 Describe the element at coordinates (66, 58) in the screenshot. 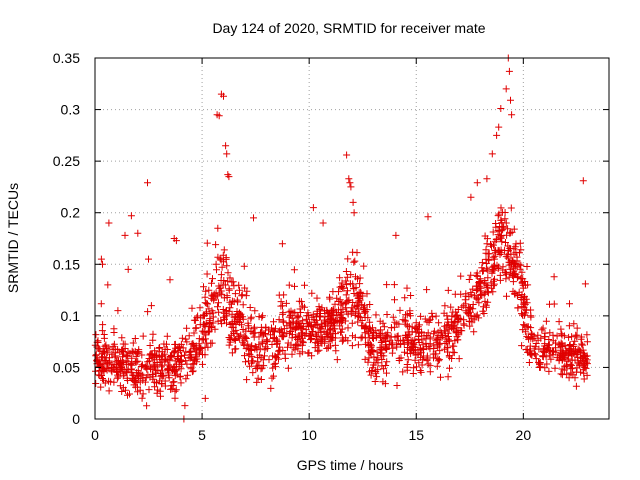

I see `y-tick-label: 0.35` at that location.